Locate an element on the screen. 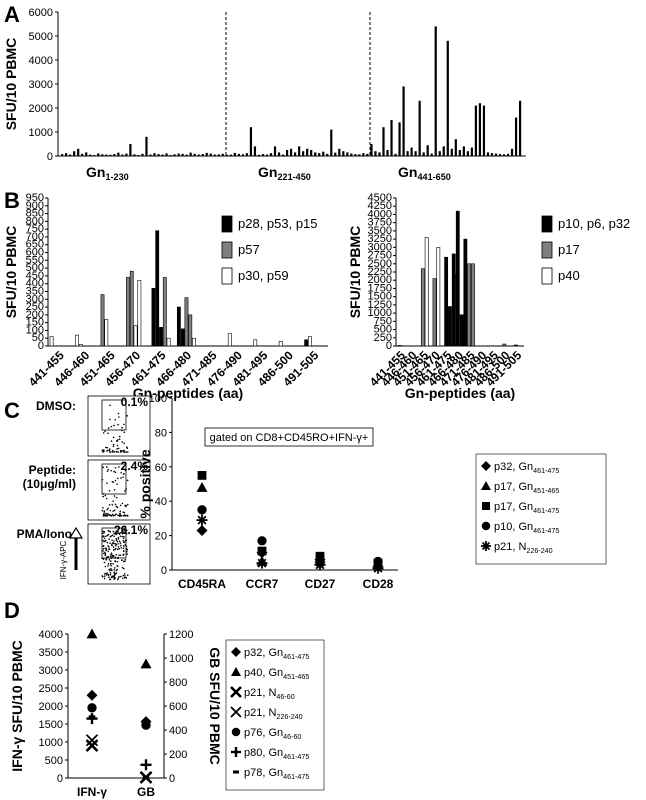 The width and height of the screenshot is (646, 800). b-left-y-tick-label: 650 is located at coordinates (35, 245).